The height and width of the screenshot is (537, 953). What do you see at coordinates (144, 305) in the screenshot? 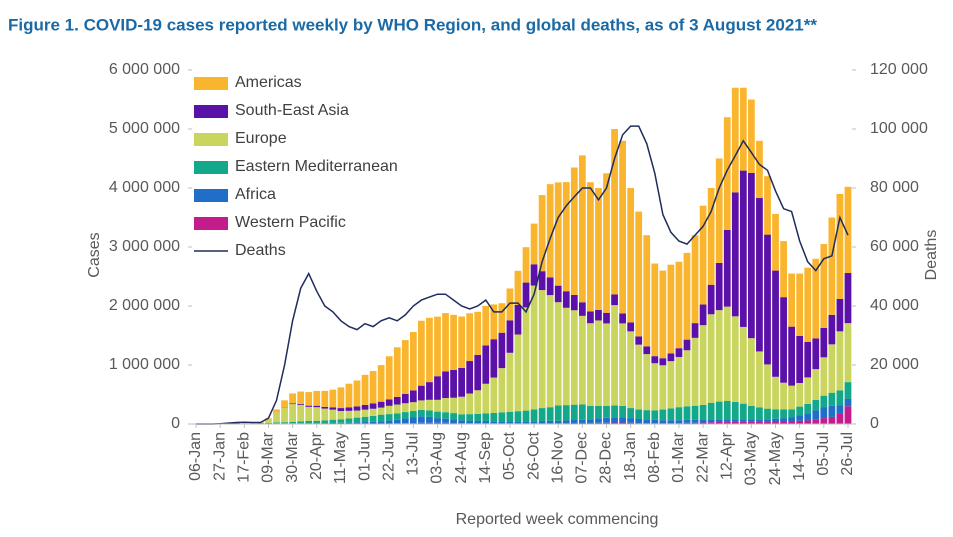
I see `y-tick-label: 2 000 000` at bounding box center [144, 305].